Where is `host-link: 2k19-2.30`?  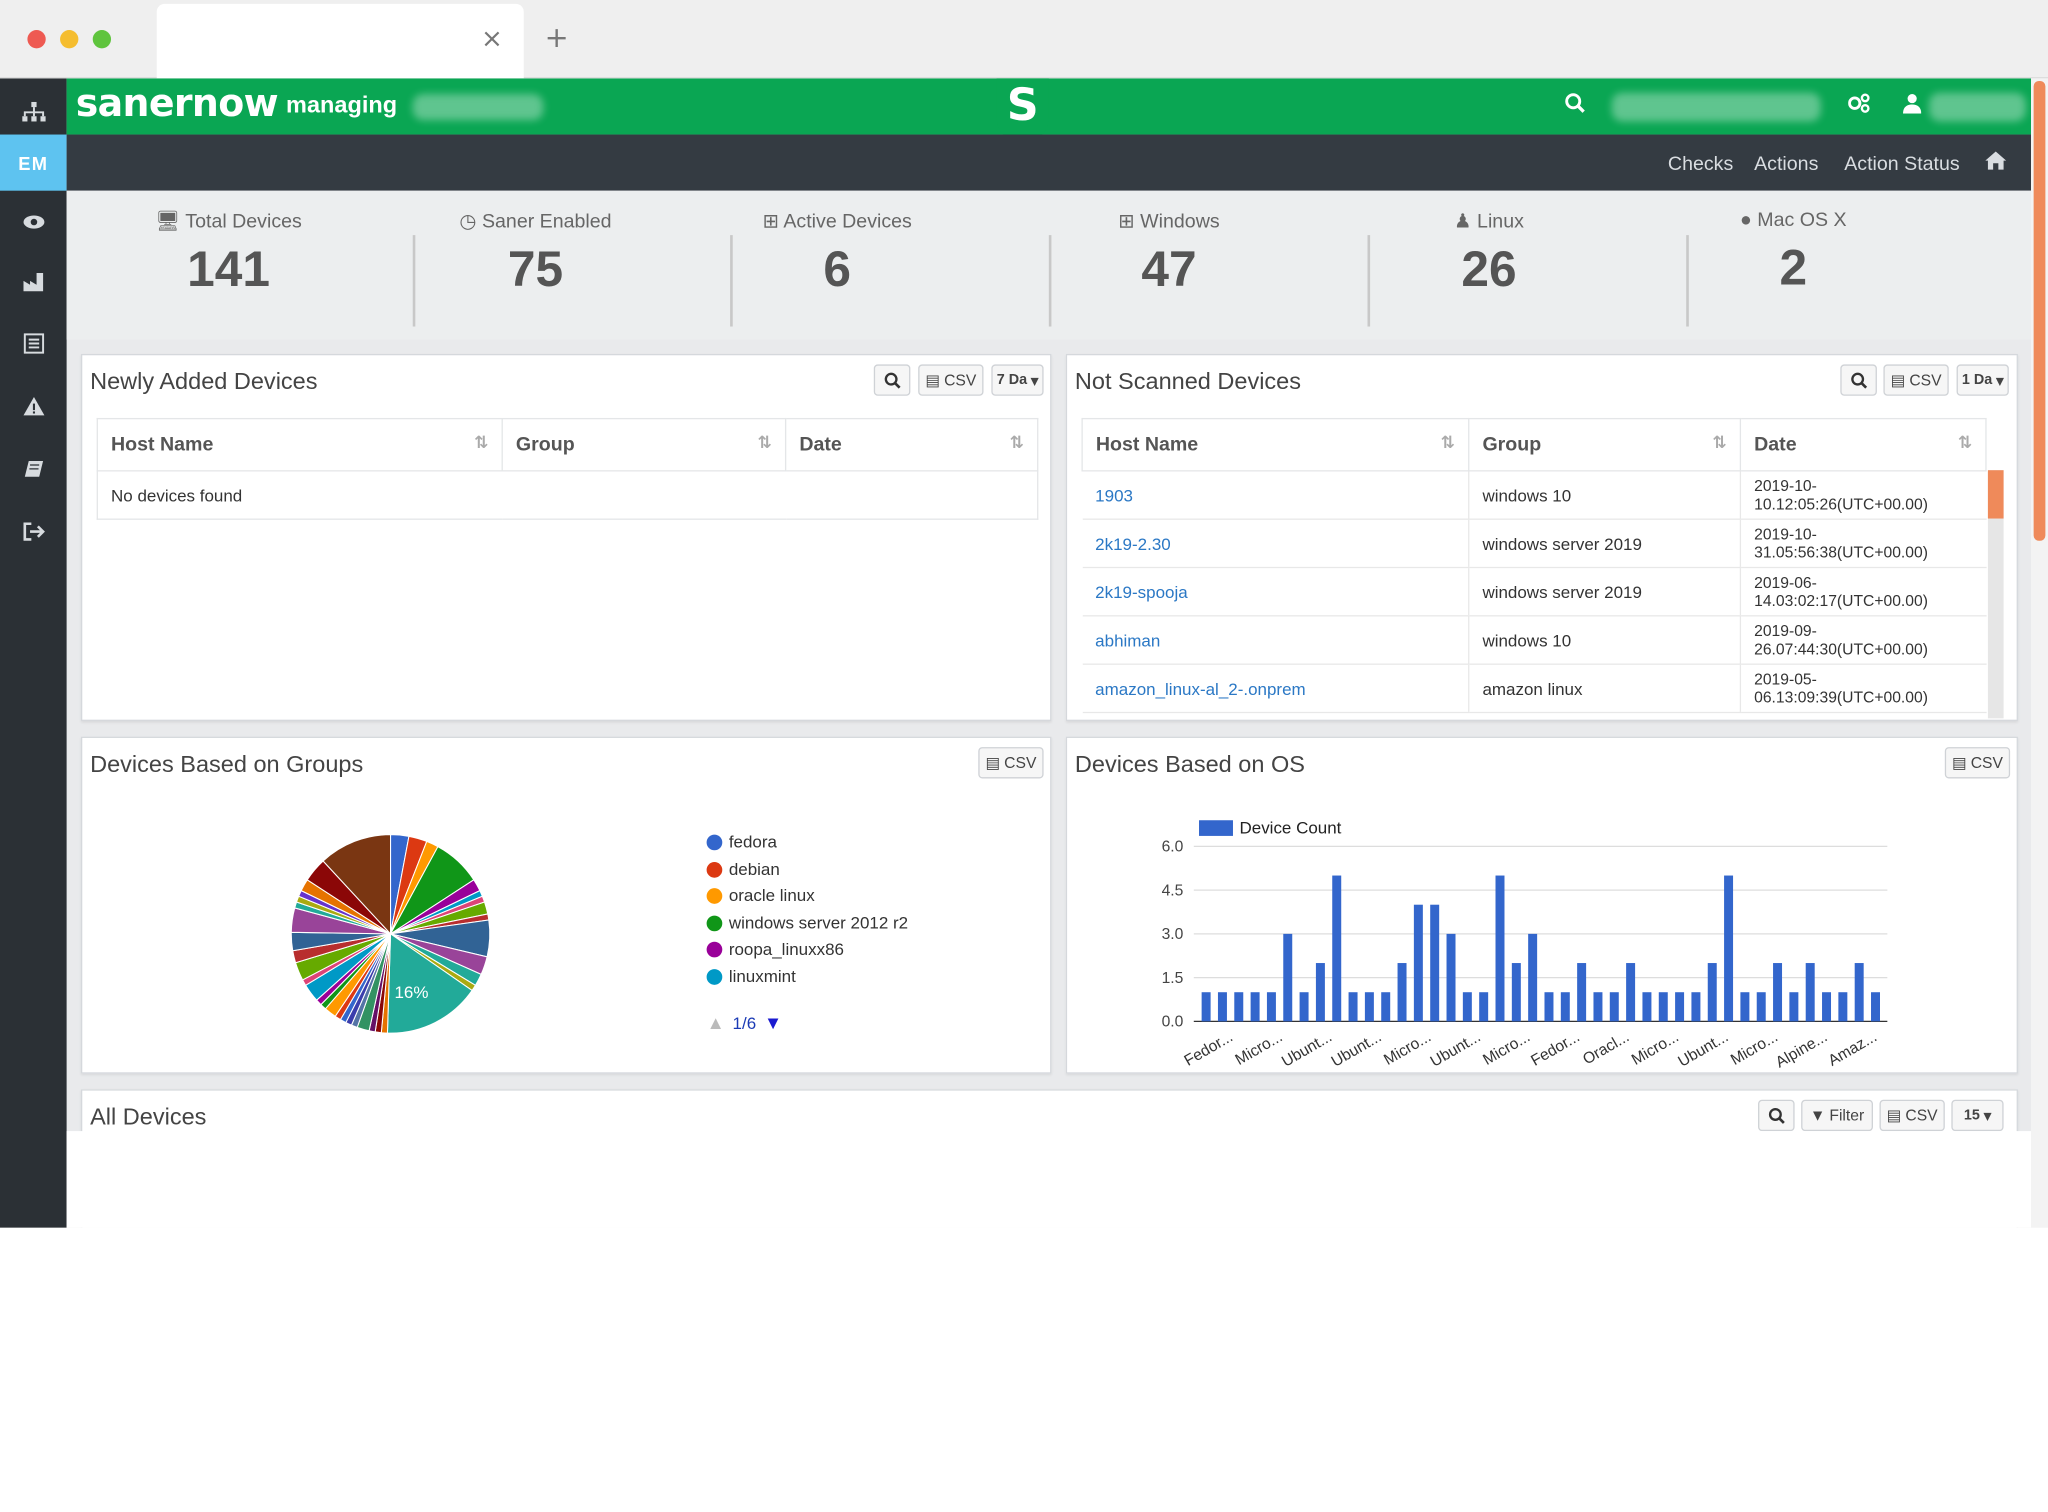
host-link: 2k19-2.30 is located at coordinates (1275, 544).